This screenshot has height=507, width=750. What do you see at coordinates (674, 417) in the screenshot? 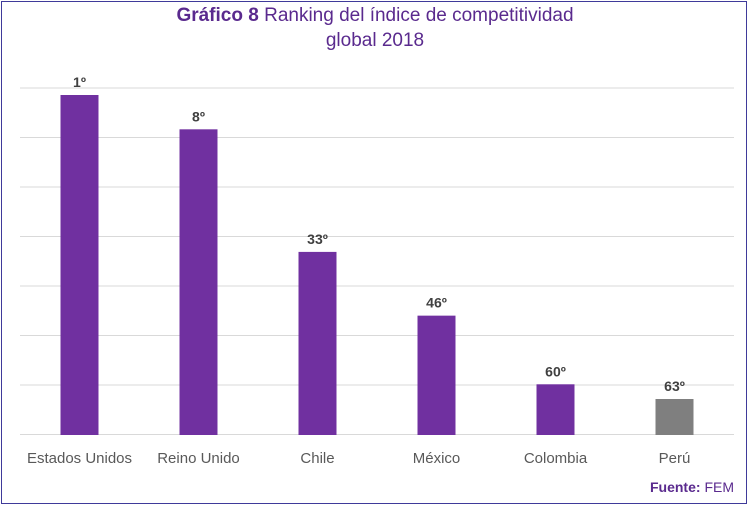
I see `bar-perú` at bounding box center [674, 417].